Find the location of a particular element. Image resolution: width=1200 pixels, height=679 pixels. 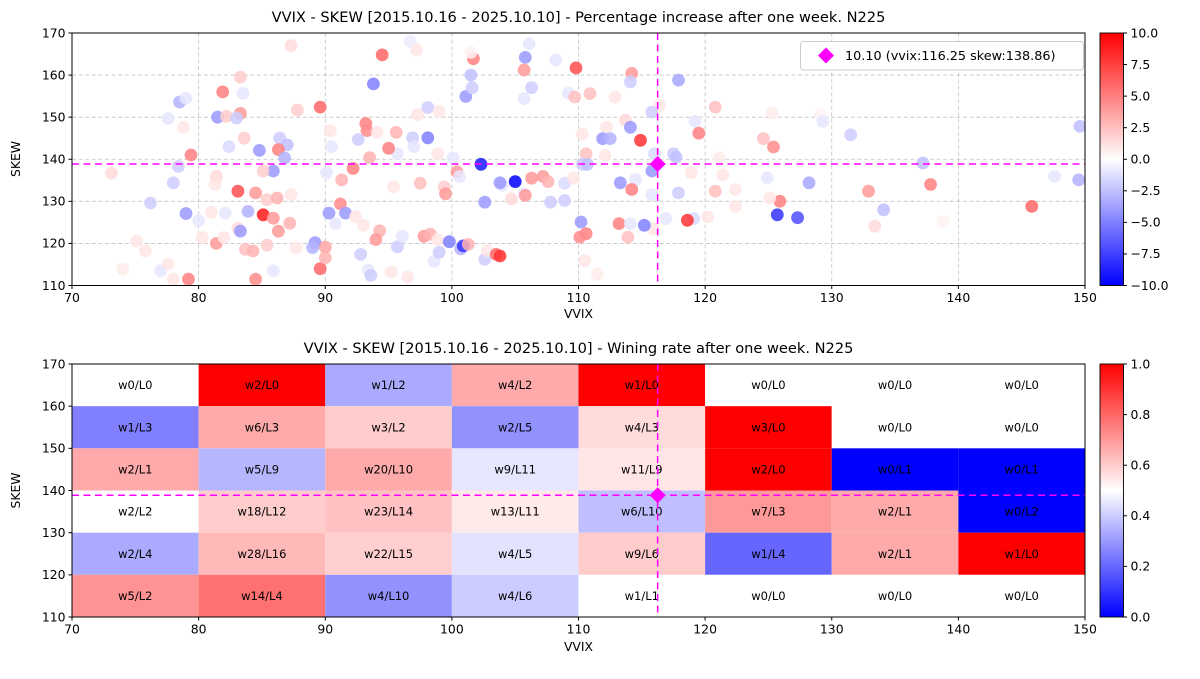

x-tick-label: 100 is located at coordinates (452, 297).